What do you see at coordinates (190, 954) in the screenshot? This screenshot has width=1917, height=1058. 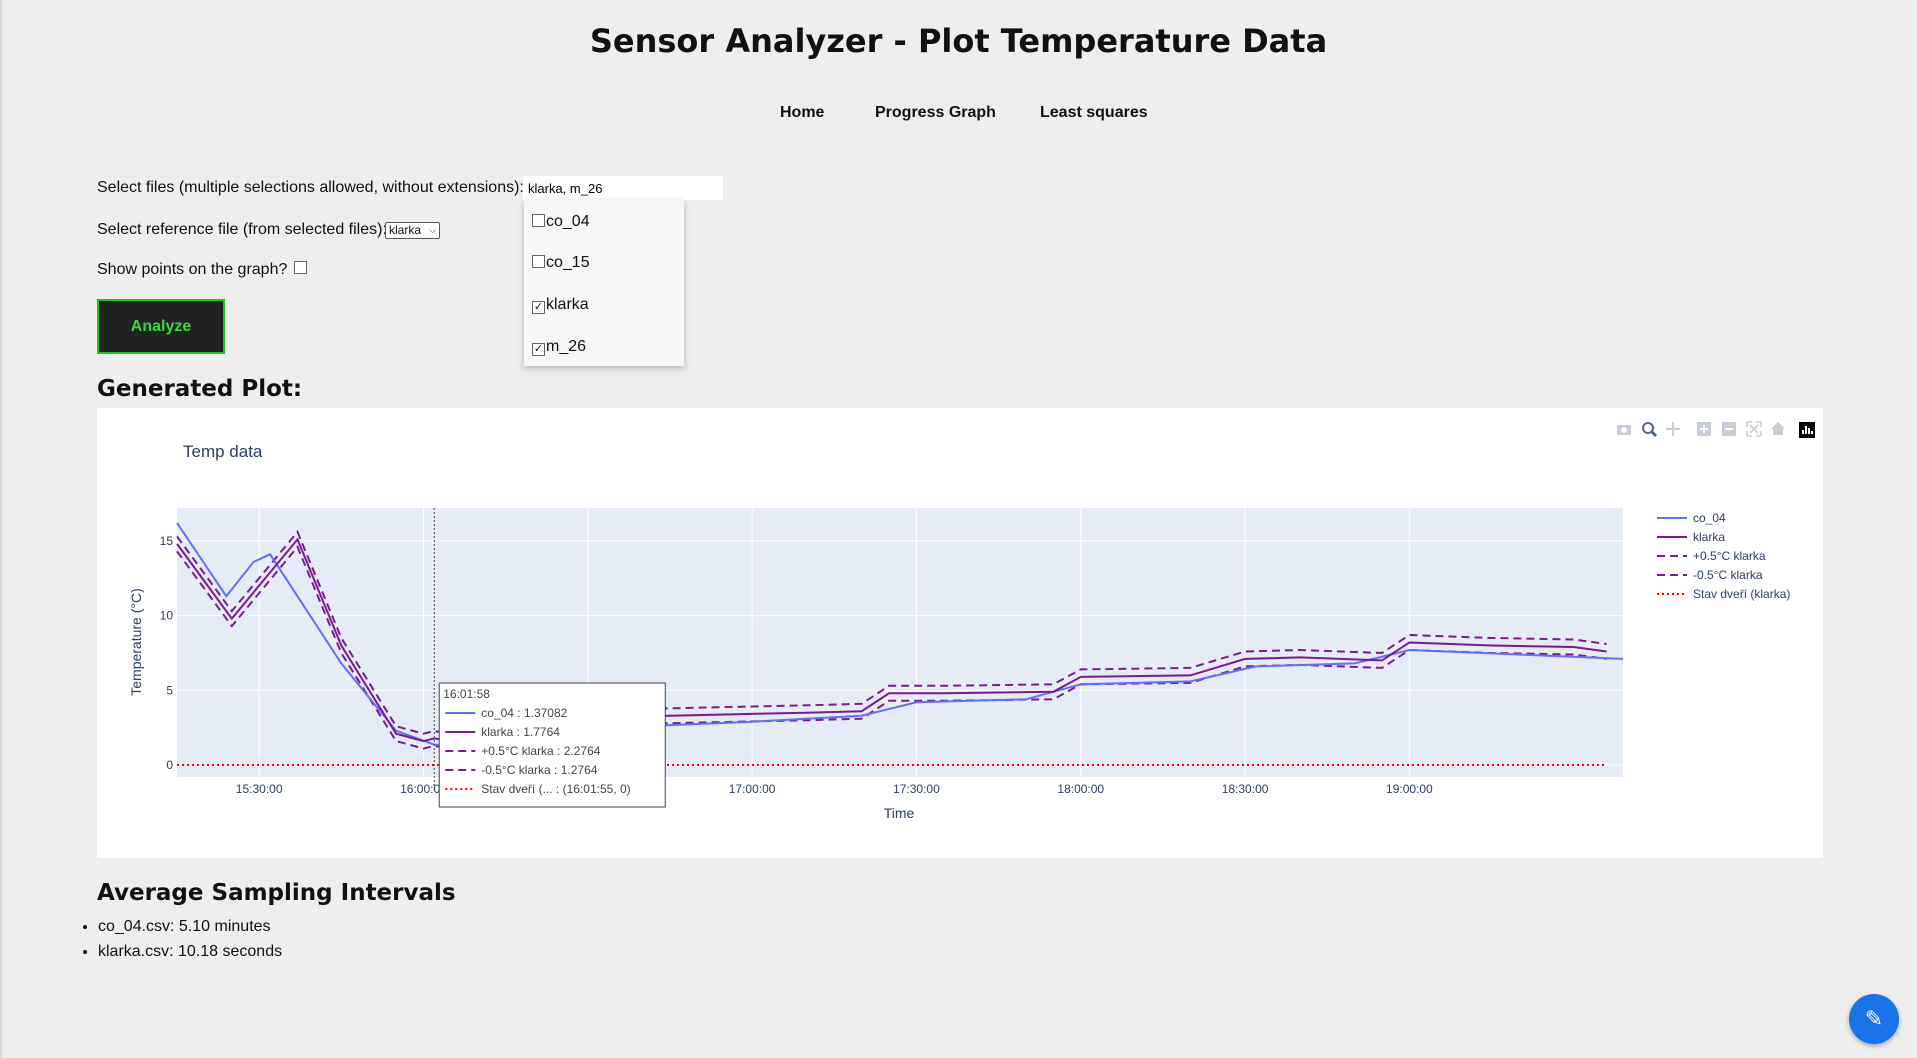 I see `list-item: klarka.csv: 10.18 seconds` at bounding box center [190, 954].